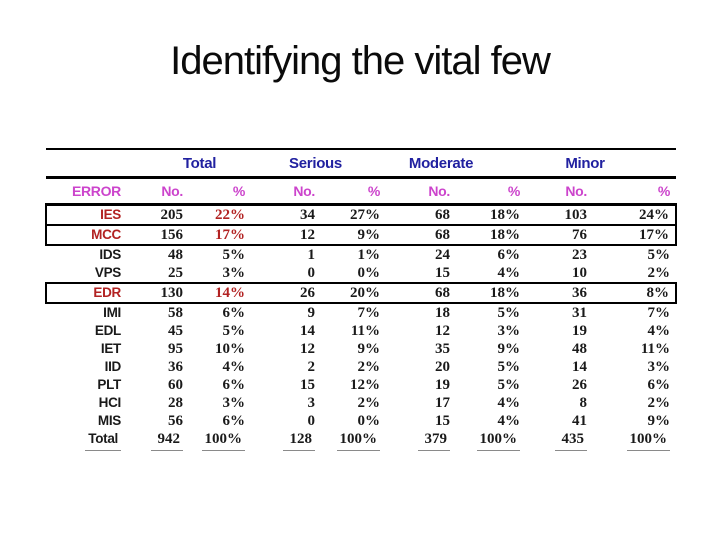  What do you see at coordinates (361, 421) in the screenshot?
I see `table-row: MIS 56 6% 0 0% 15 4% 41 9%` at bounding box center [361, 421].